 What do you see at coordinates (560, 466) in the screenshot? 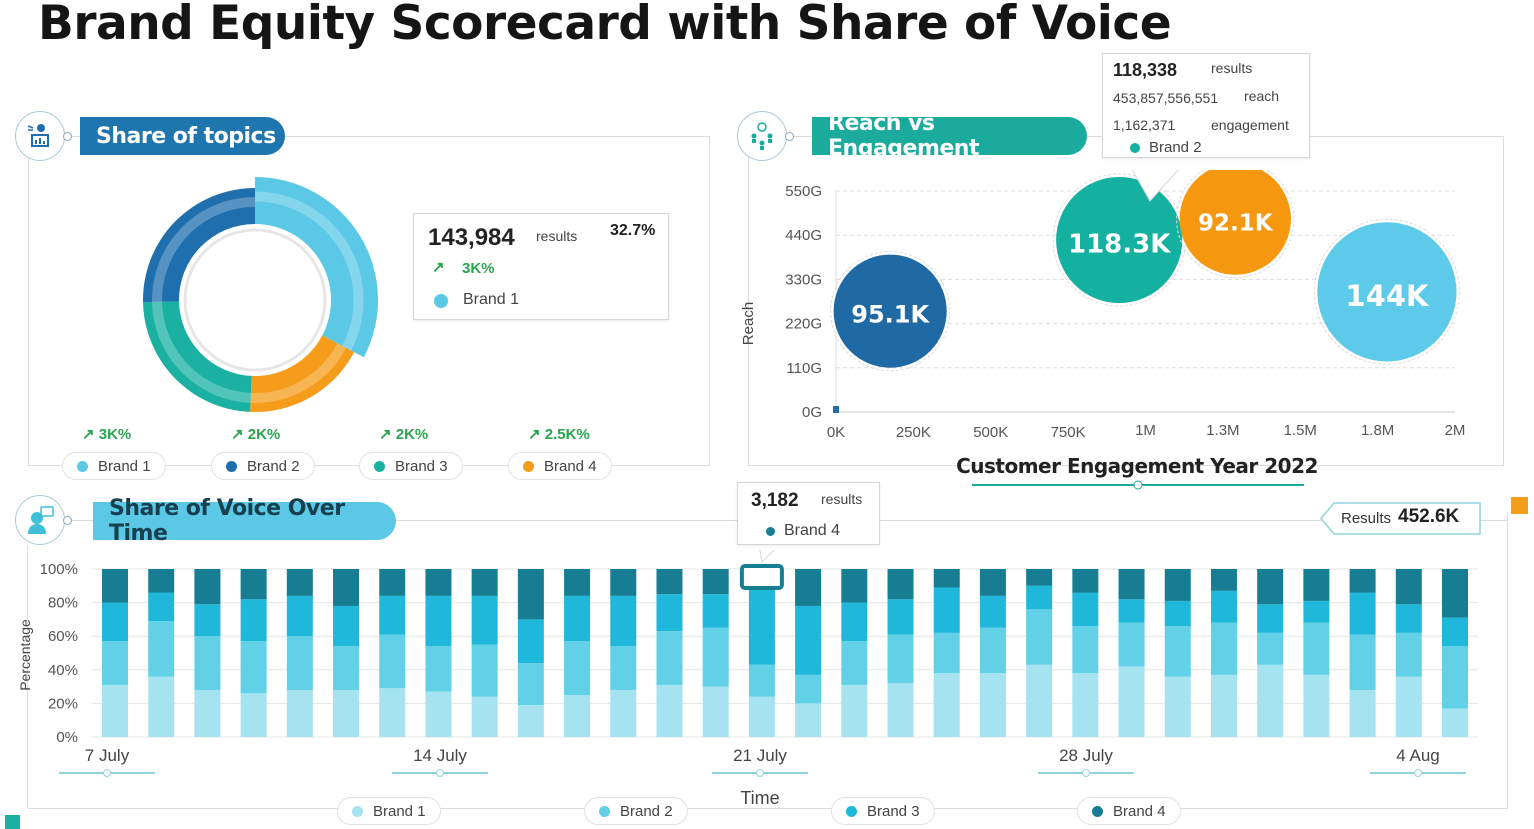
I see `legend-item-brand-4: Brand 4` at bounding box center [560, 466].